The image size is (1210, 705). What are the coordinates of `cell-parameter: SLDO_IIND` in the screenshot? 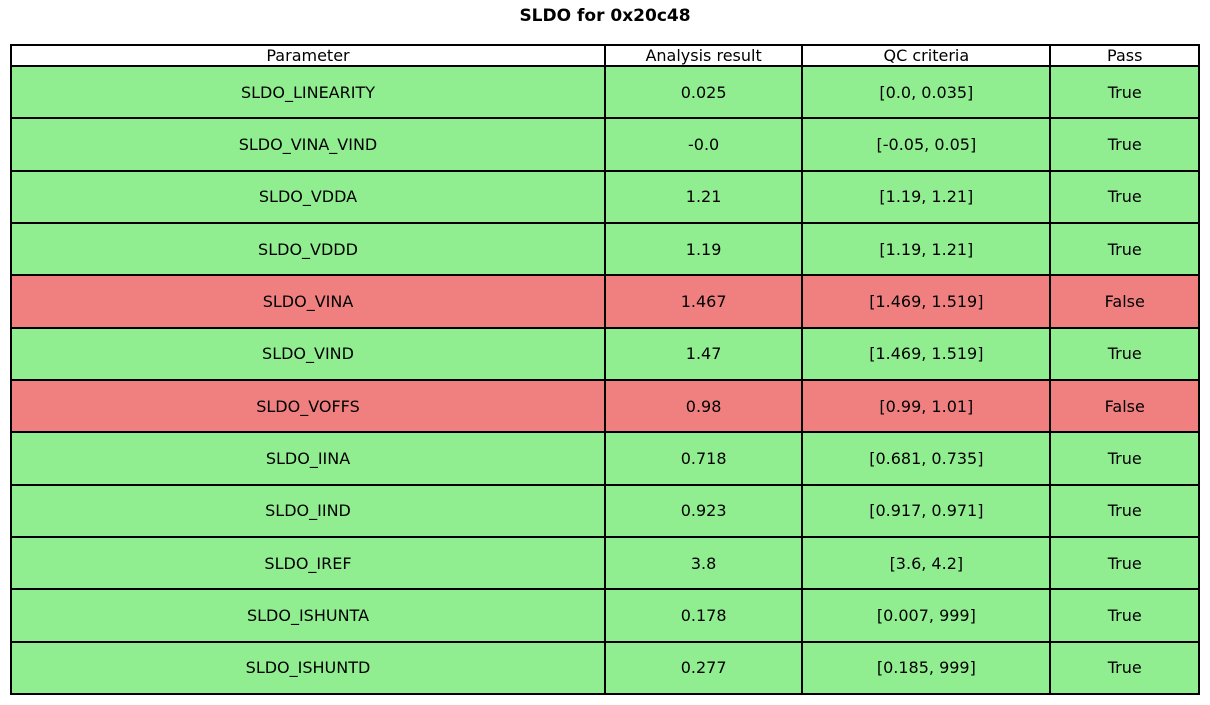 It's located at (308, 510).